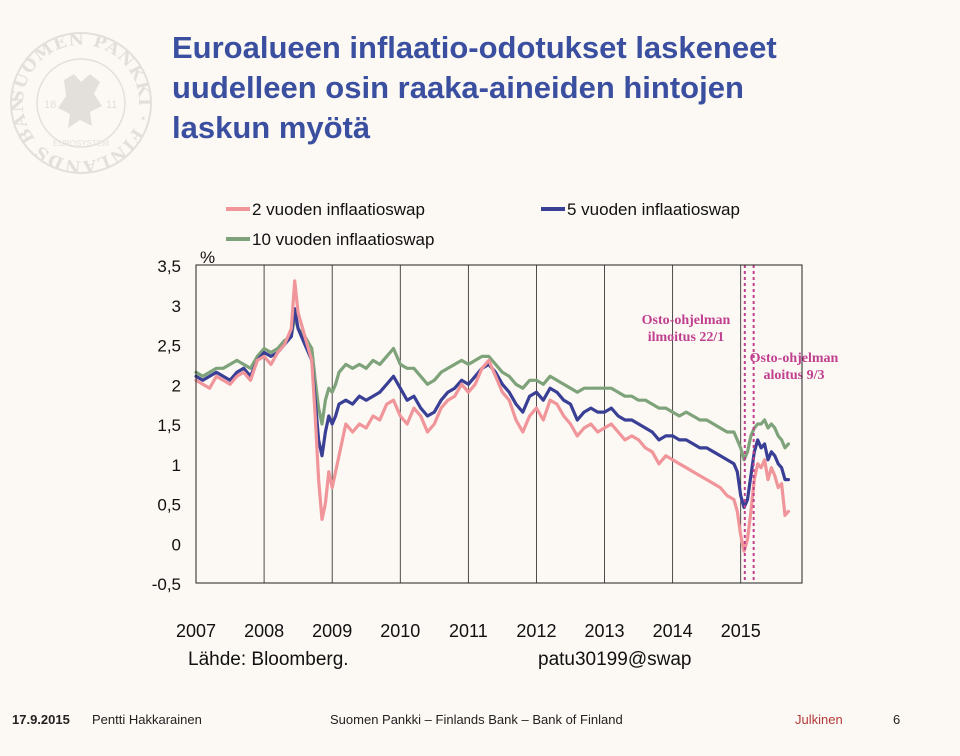  I want to click on y-tick-labels: -0,5 0 0,5 1 1,5 2 2,5 3 3,5, so click(166, 425).